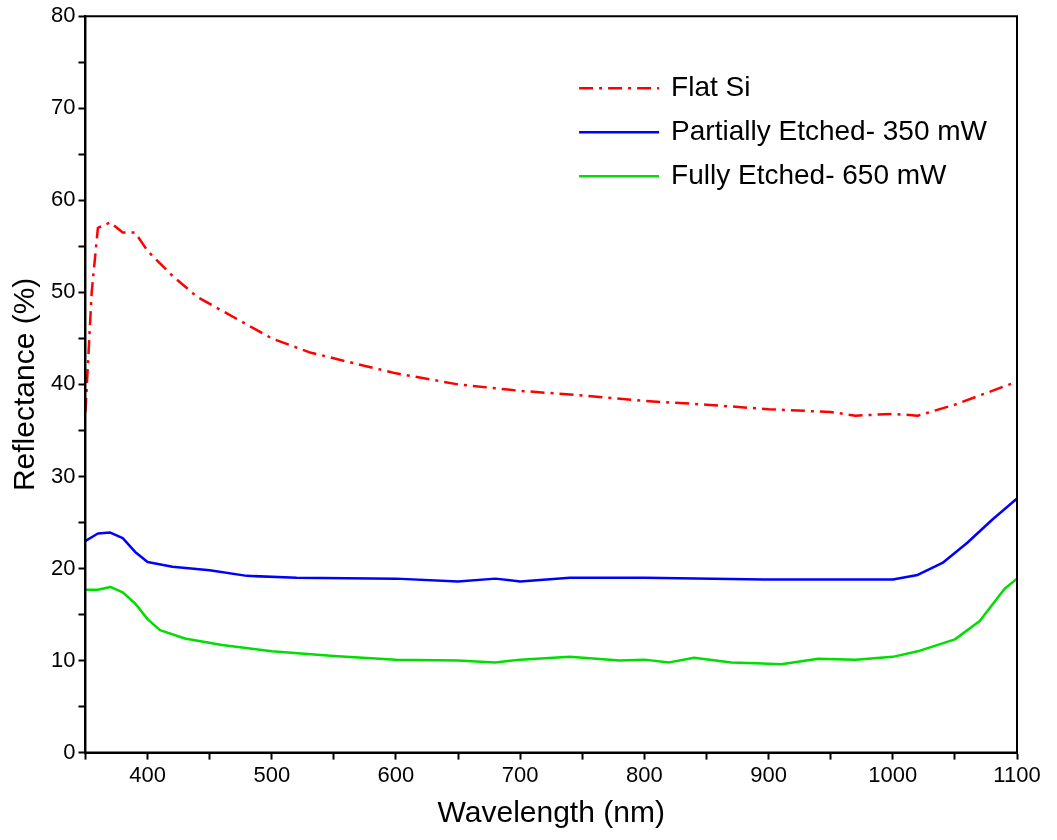 Image resolution: width=1057 pixels, height=840 pixels. Describe the element at coordinates (893, 774) in the screenshot. I see `x-tick-label: 1000` at that location.